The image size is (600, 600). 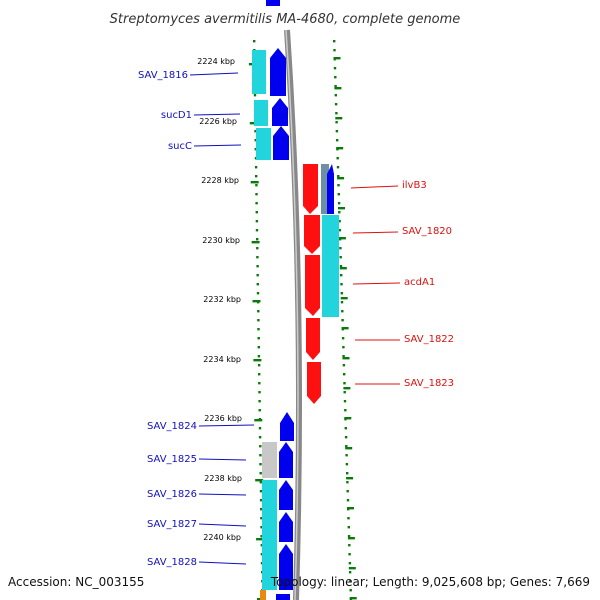 What do you see at coordinates (286, 527) in the screenshot?
I see `gene-sav1827` at bounding box center [286, 527].